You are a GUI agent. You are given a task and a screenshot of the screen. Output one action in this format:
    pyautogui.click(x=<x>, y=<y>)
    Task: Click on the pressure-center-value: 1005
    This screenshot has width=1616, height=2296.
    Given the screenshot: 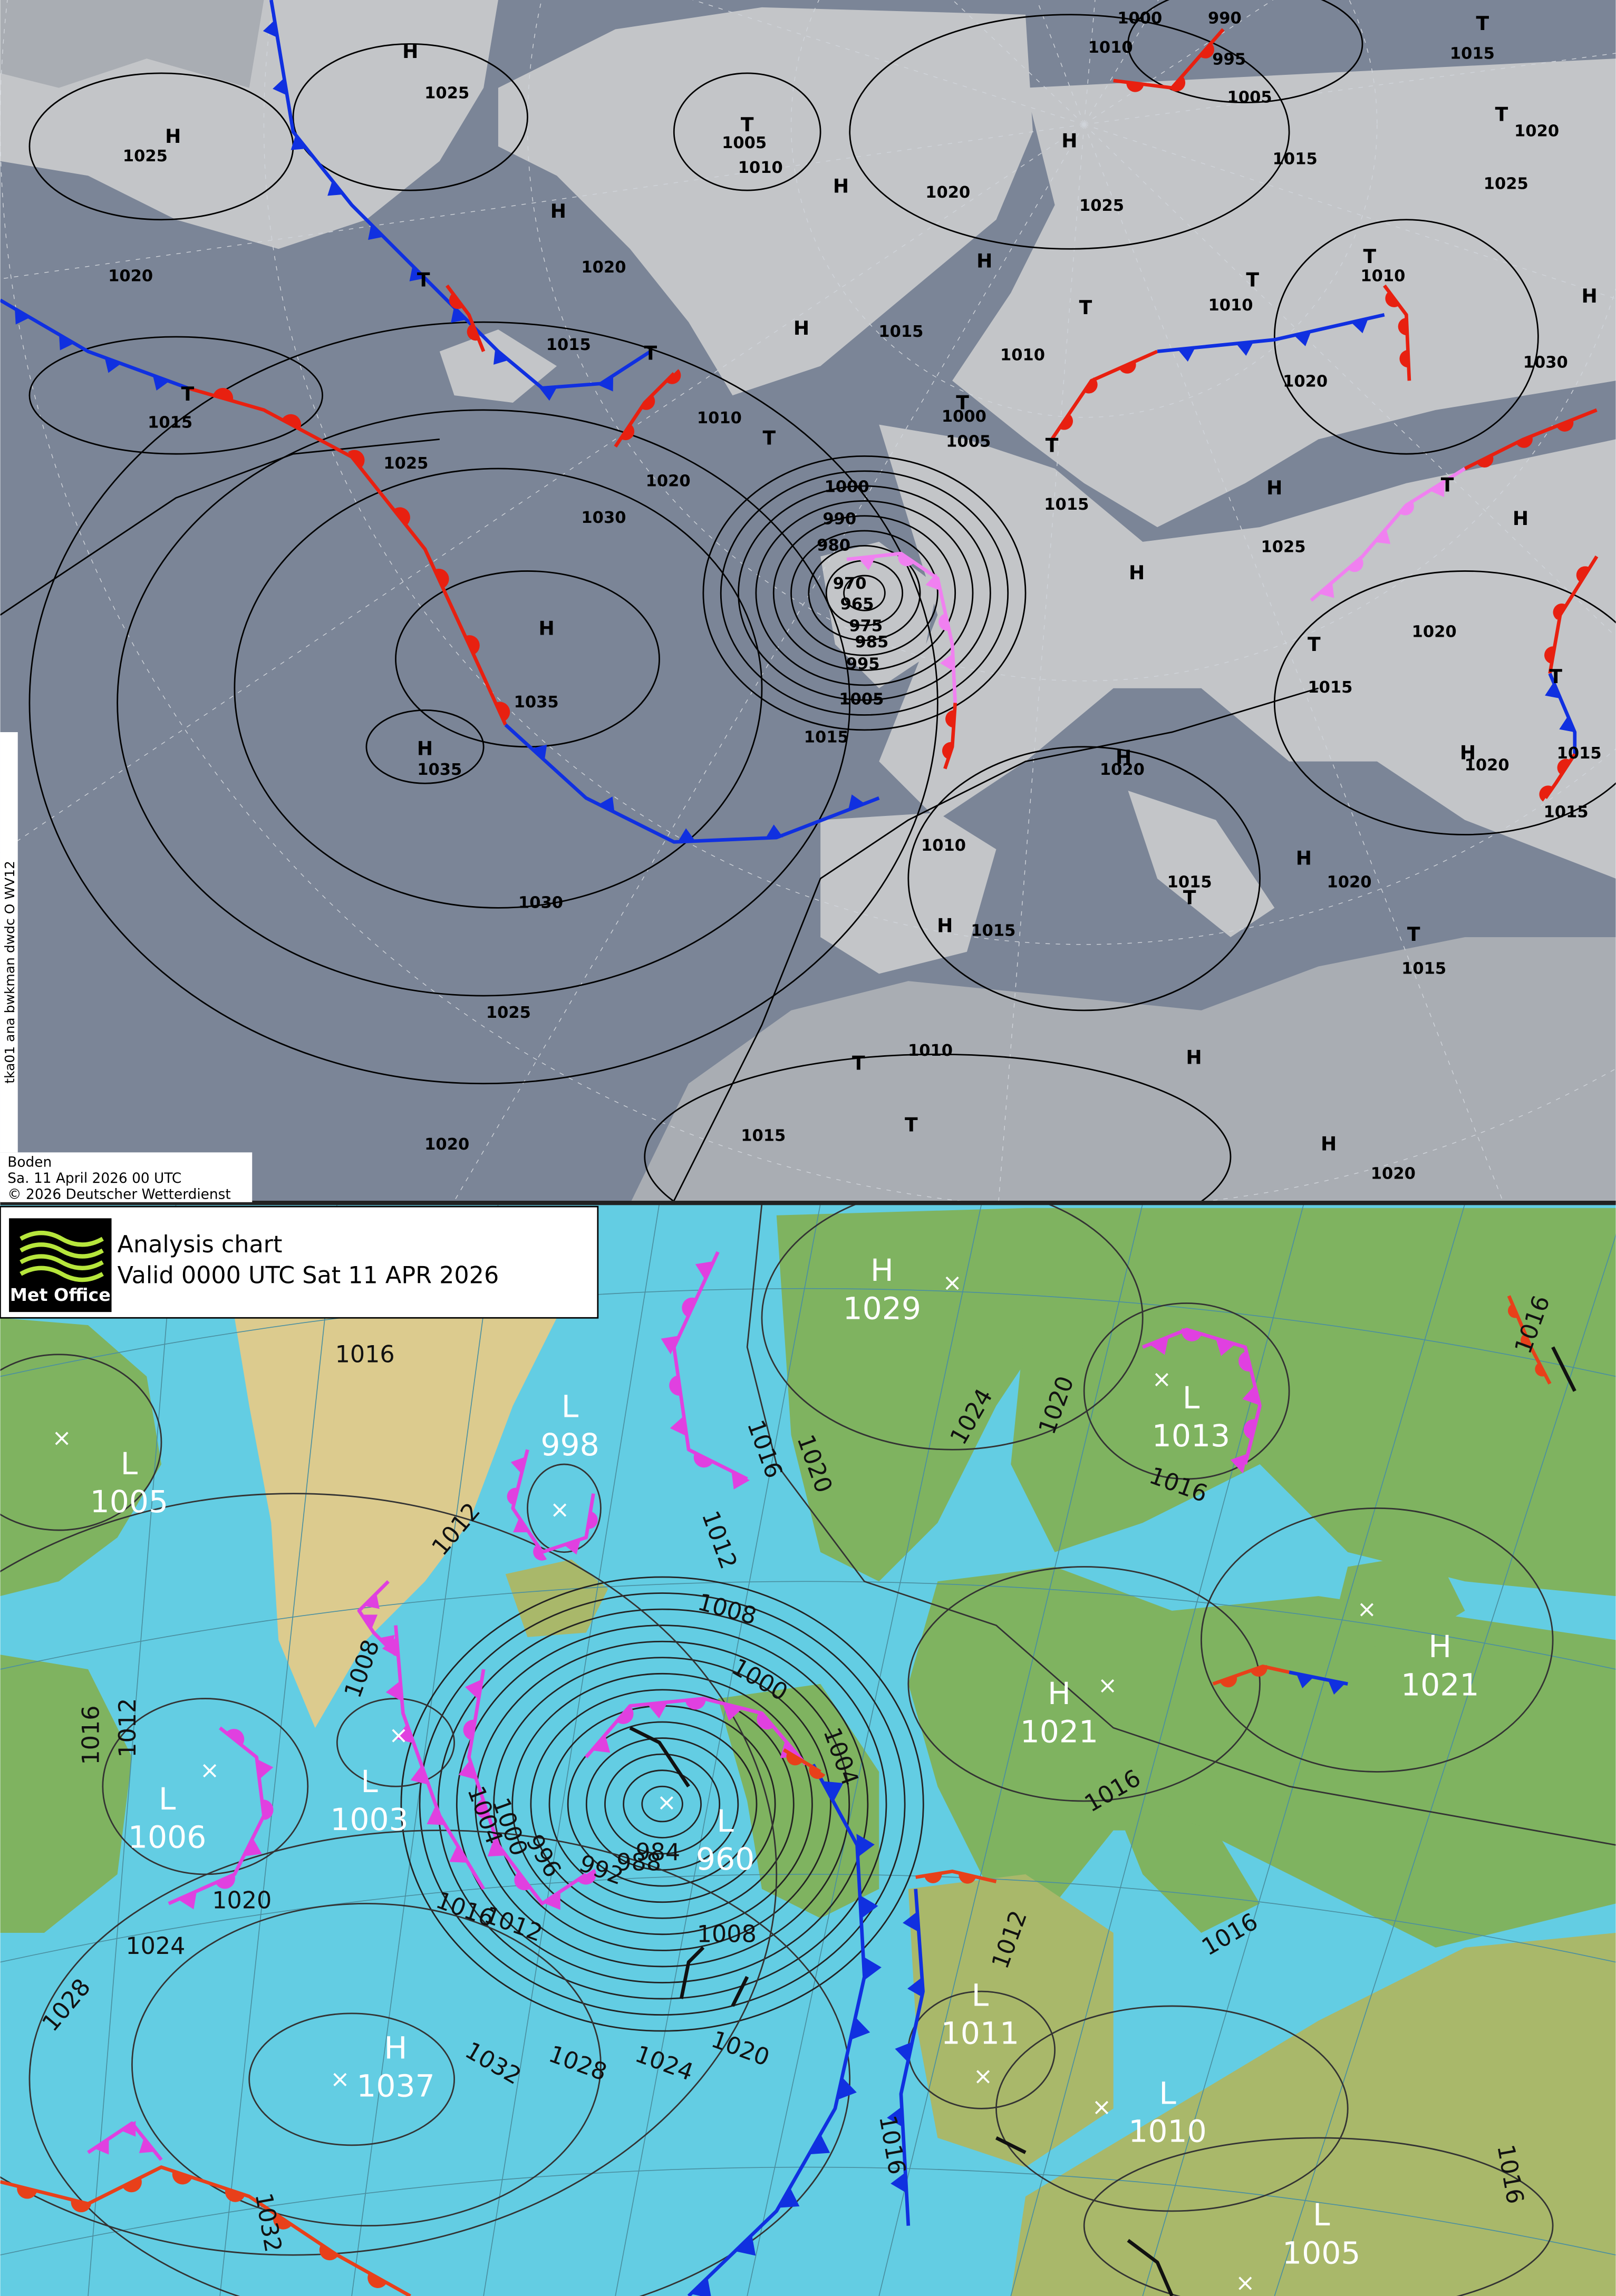 What is the action you would take?
    pyautogui.click(x=1321, y=2253)
    